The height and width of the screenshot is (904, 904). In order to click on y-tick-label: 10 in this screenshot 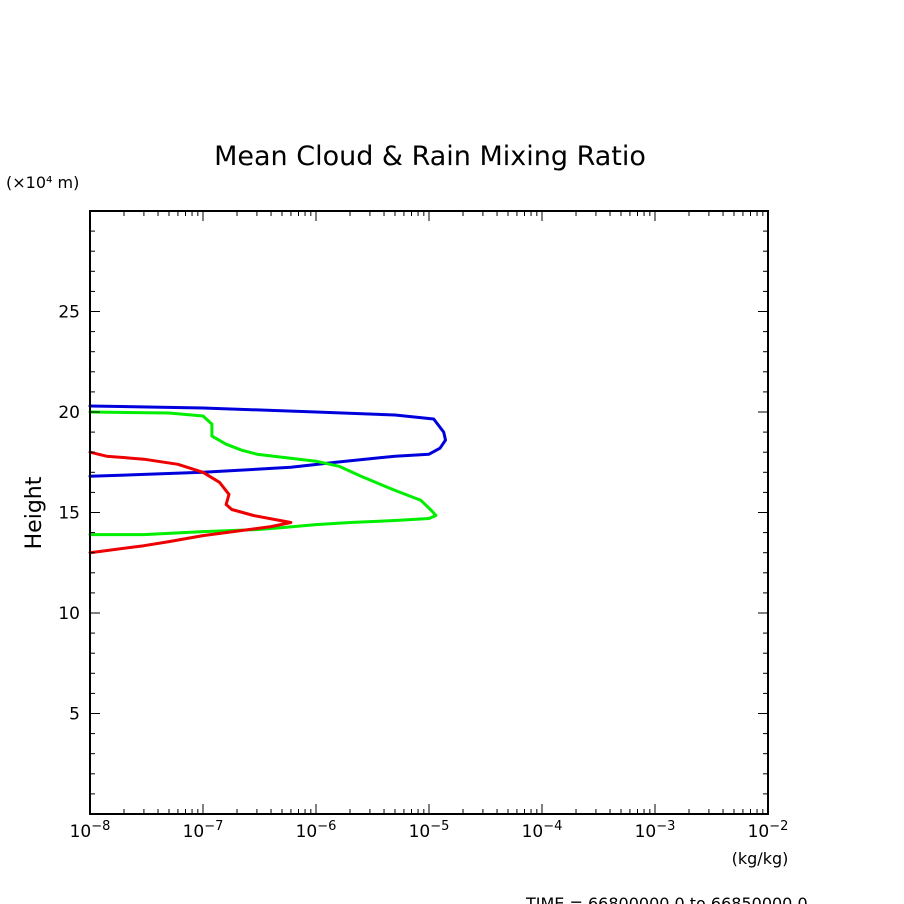, I will do `click(69, 614)`.